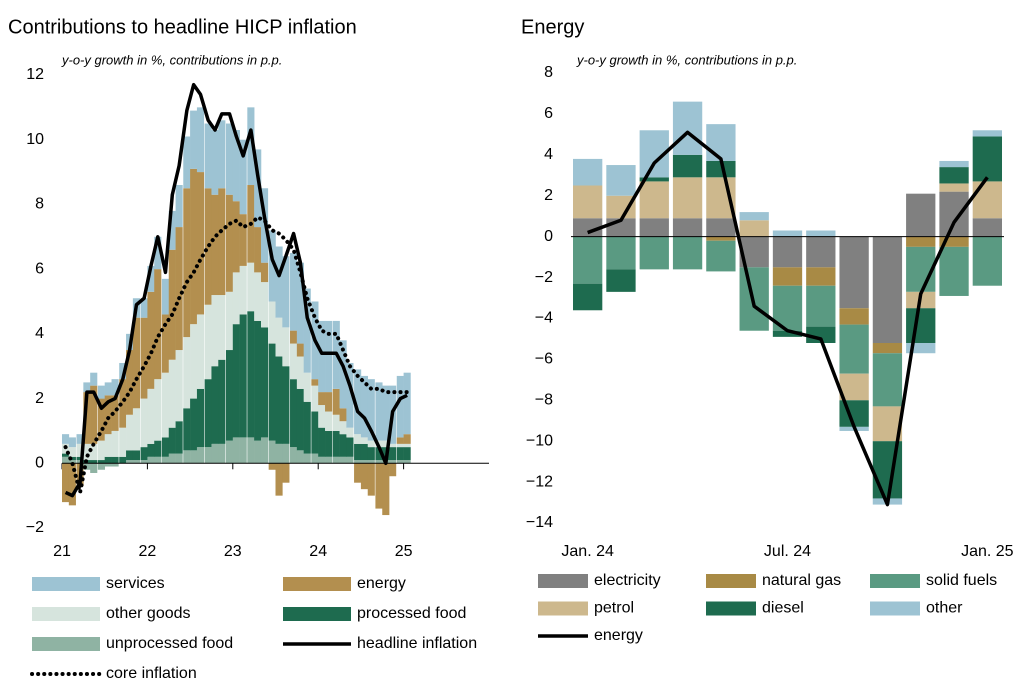  I want to click on y-tick-label: −2, so click(35, 527).